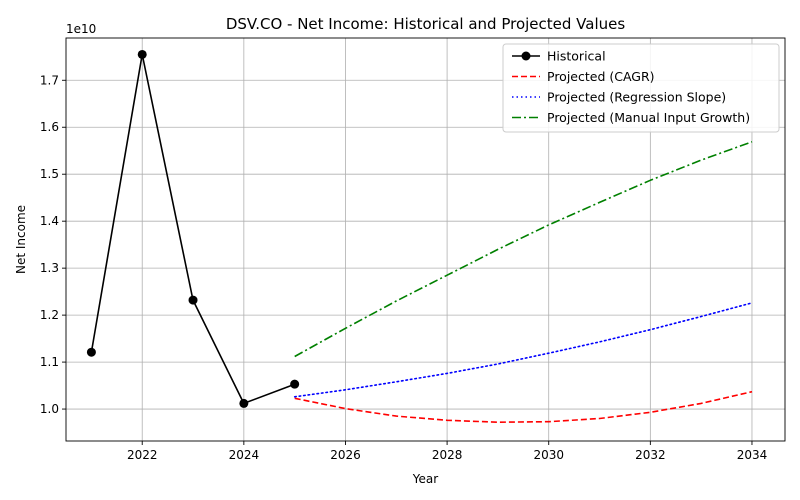 This screenshot has width=800, height=500. What do you see at coordinates (49, 409) in the screenshot?
I see `y-tick-label: 1.0` at bounding box center [49, 409].